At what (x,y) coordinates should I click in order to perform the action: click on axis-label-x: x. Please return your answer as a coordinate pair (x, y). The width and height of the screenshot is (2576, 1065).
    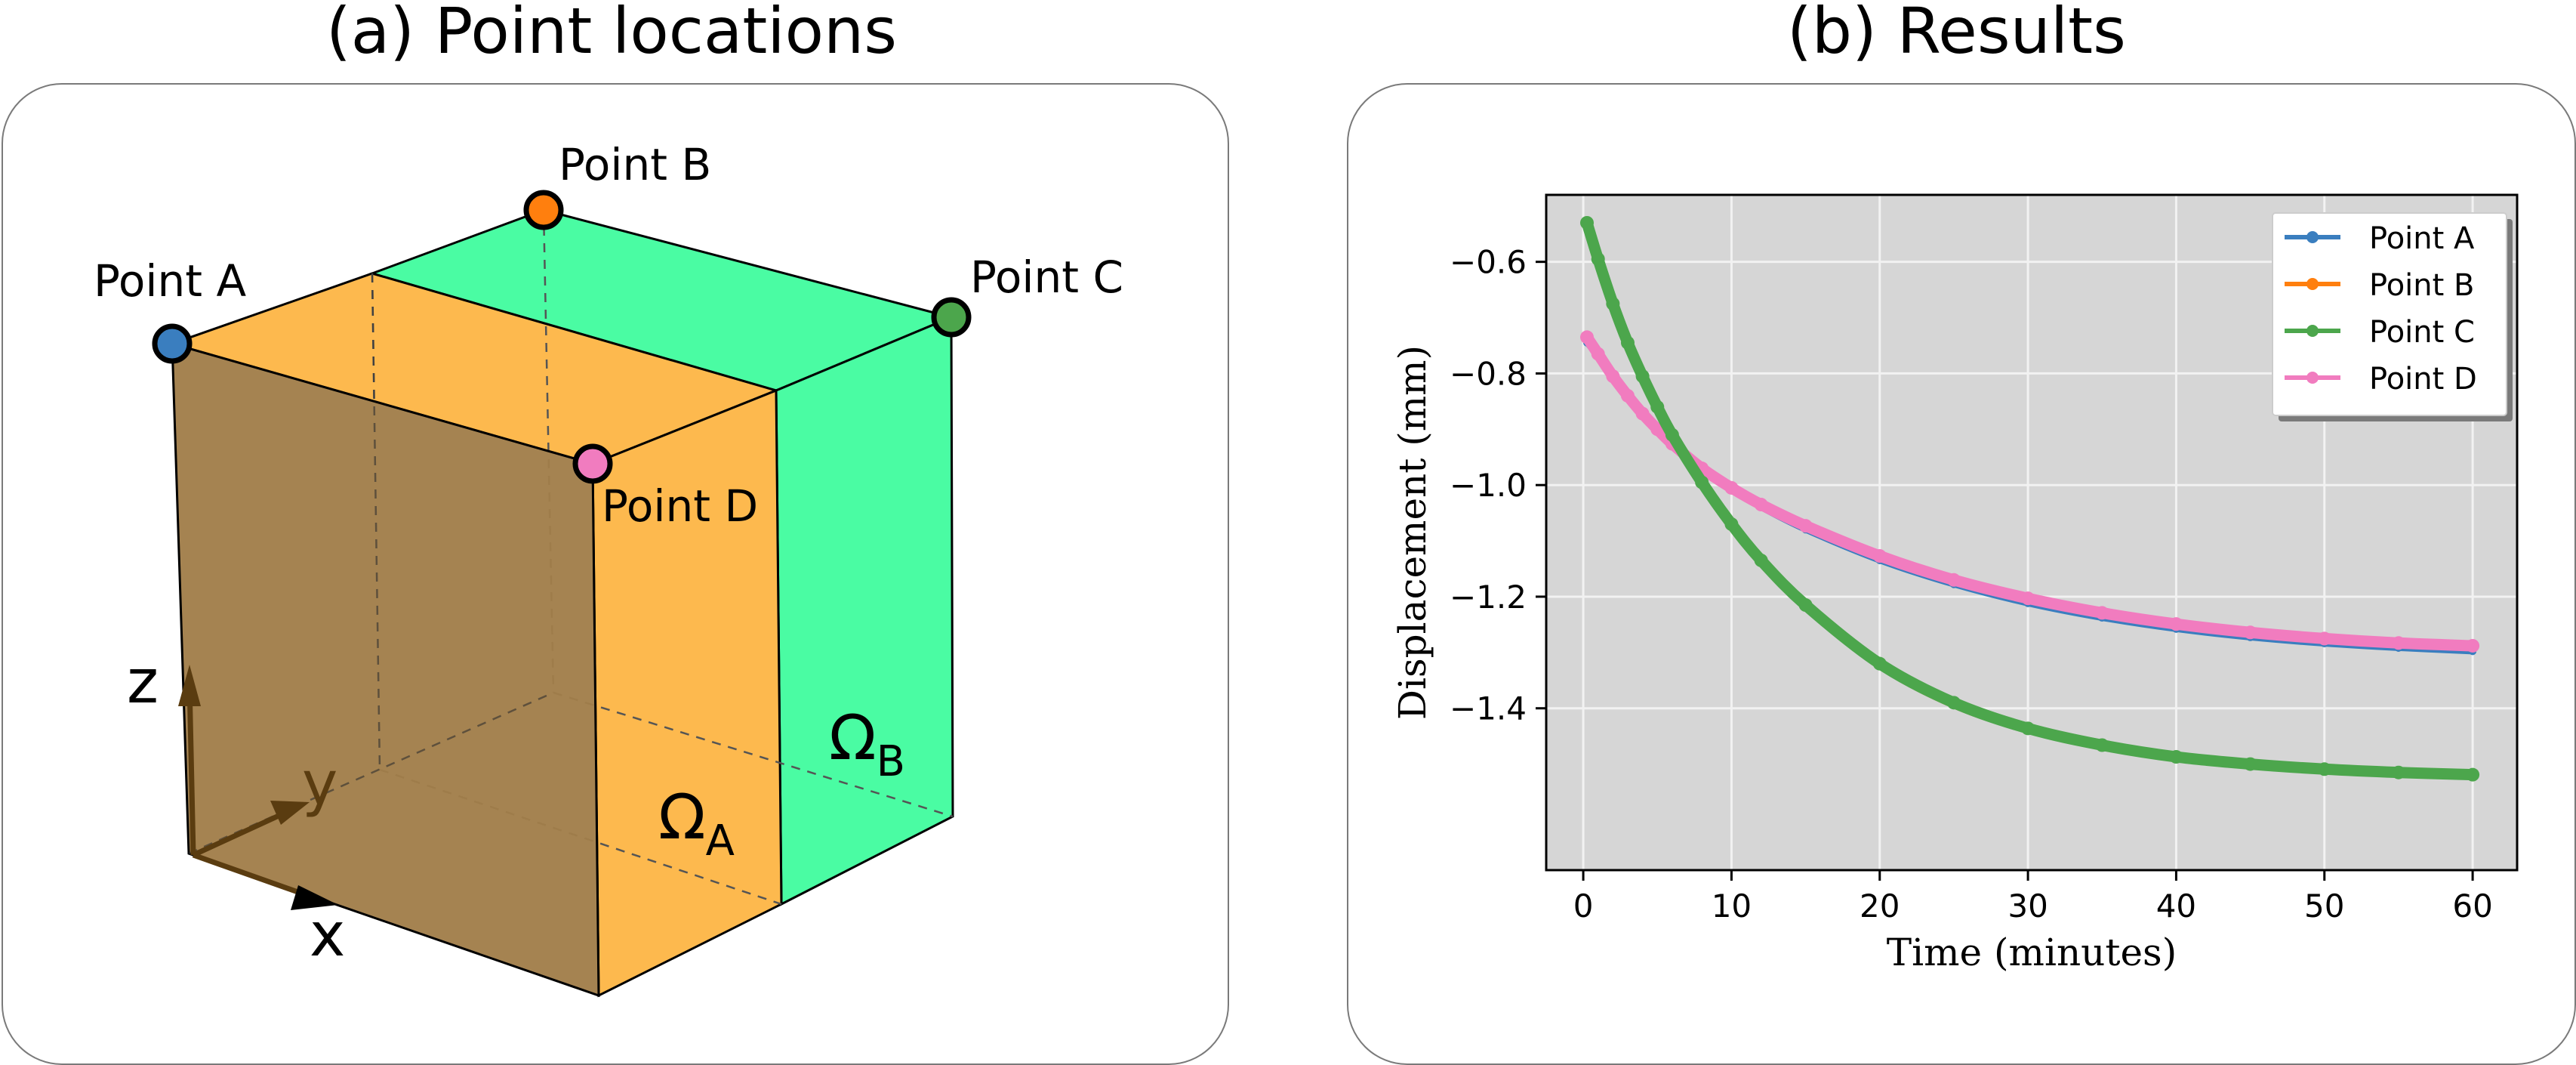
    Looking at the image, I should click on (327, 935).